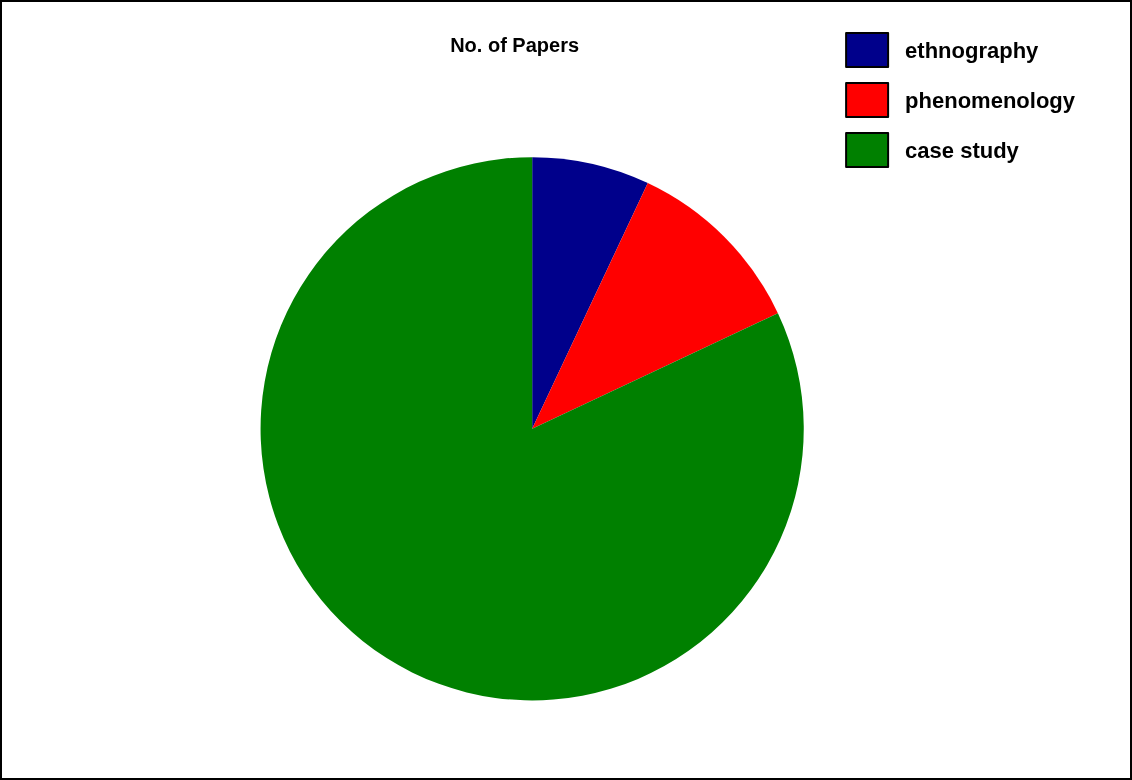  Describe the element at coordinates (990, 100) in the screenshot. I see `legend-label: phenomenology` at that location.